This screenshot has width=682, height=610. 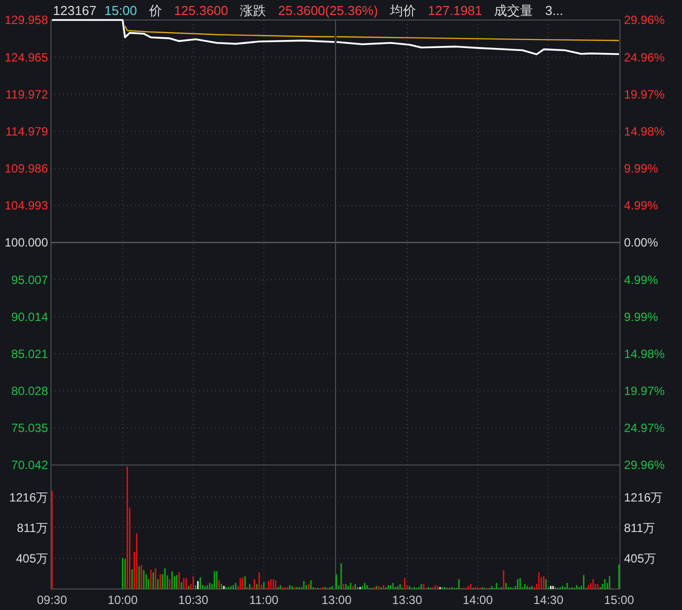 What do you see at coordinates (120, 10) in the screenshot?
I see `text: 15:00` at bounding box center [120, 10].